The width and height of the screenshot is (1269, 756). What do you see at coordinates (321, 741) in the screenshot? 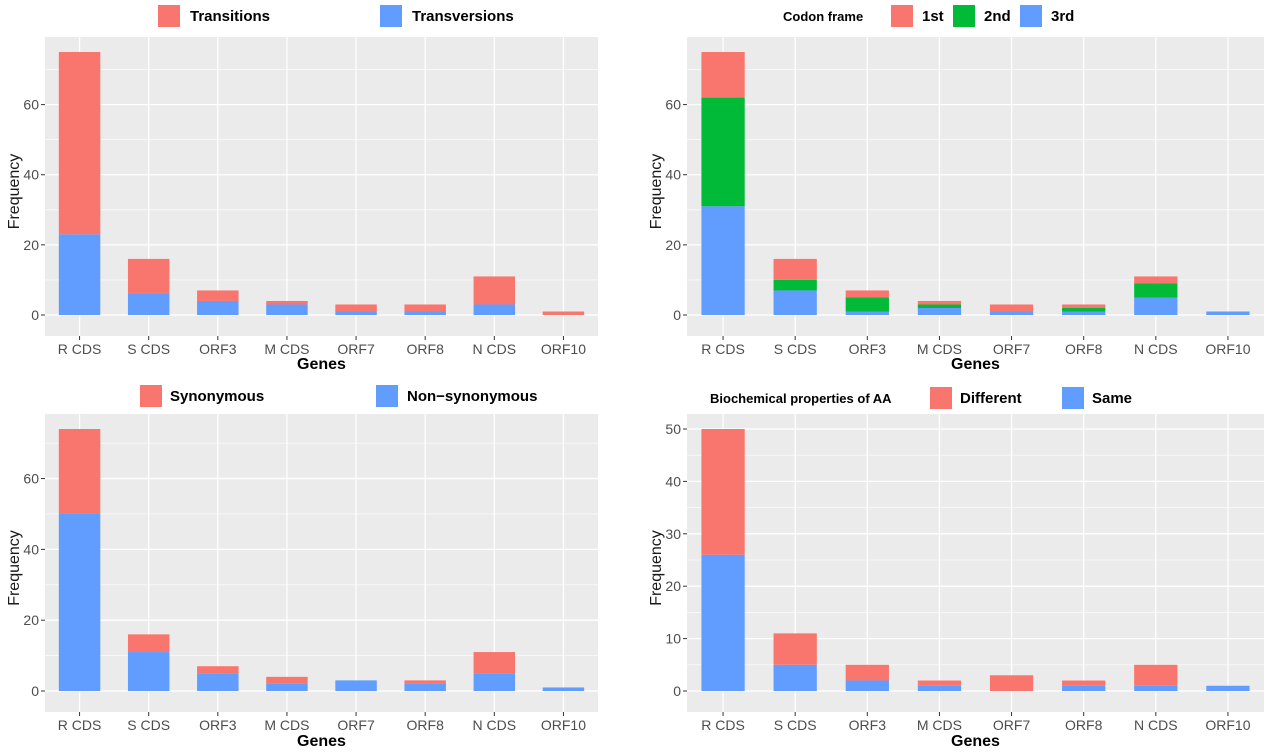
I see `x-axis-label: Genes` at bounding box center [321, 741].